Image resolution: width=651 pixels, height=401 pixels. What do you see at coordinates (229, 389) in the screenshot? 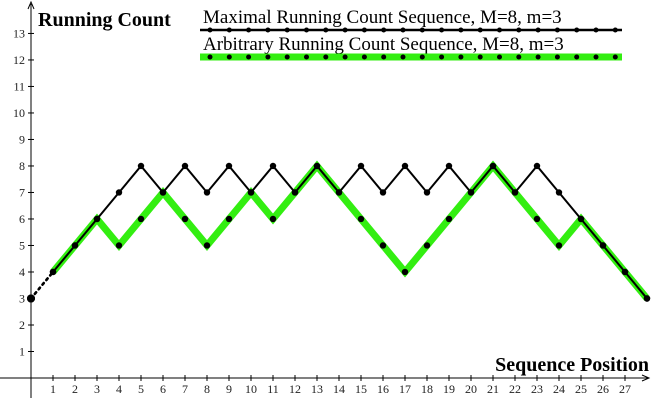
I see `x-tick-label: 9` at bounding box center [229, 389].